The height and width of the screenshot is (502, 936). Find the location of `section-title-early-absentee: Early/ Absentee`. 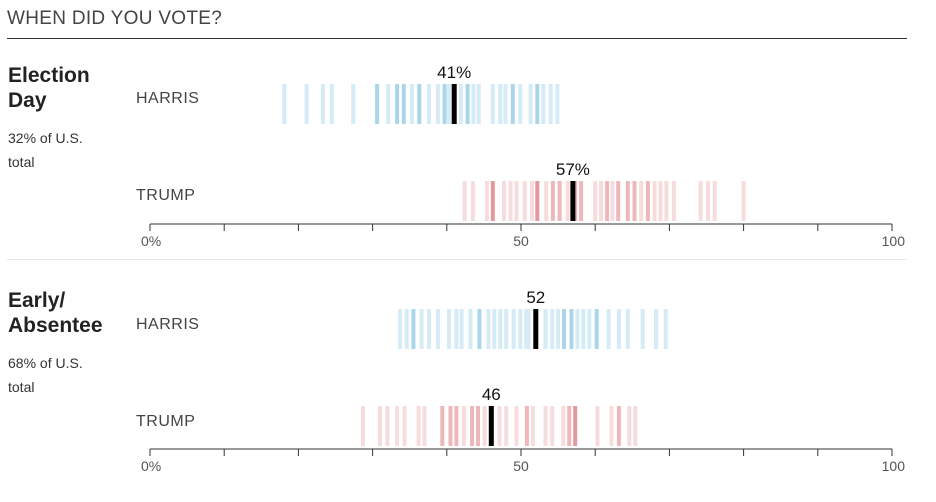

section-title-early-absentee: Early/ Absentee is located at coordinates (55, 313).